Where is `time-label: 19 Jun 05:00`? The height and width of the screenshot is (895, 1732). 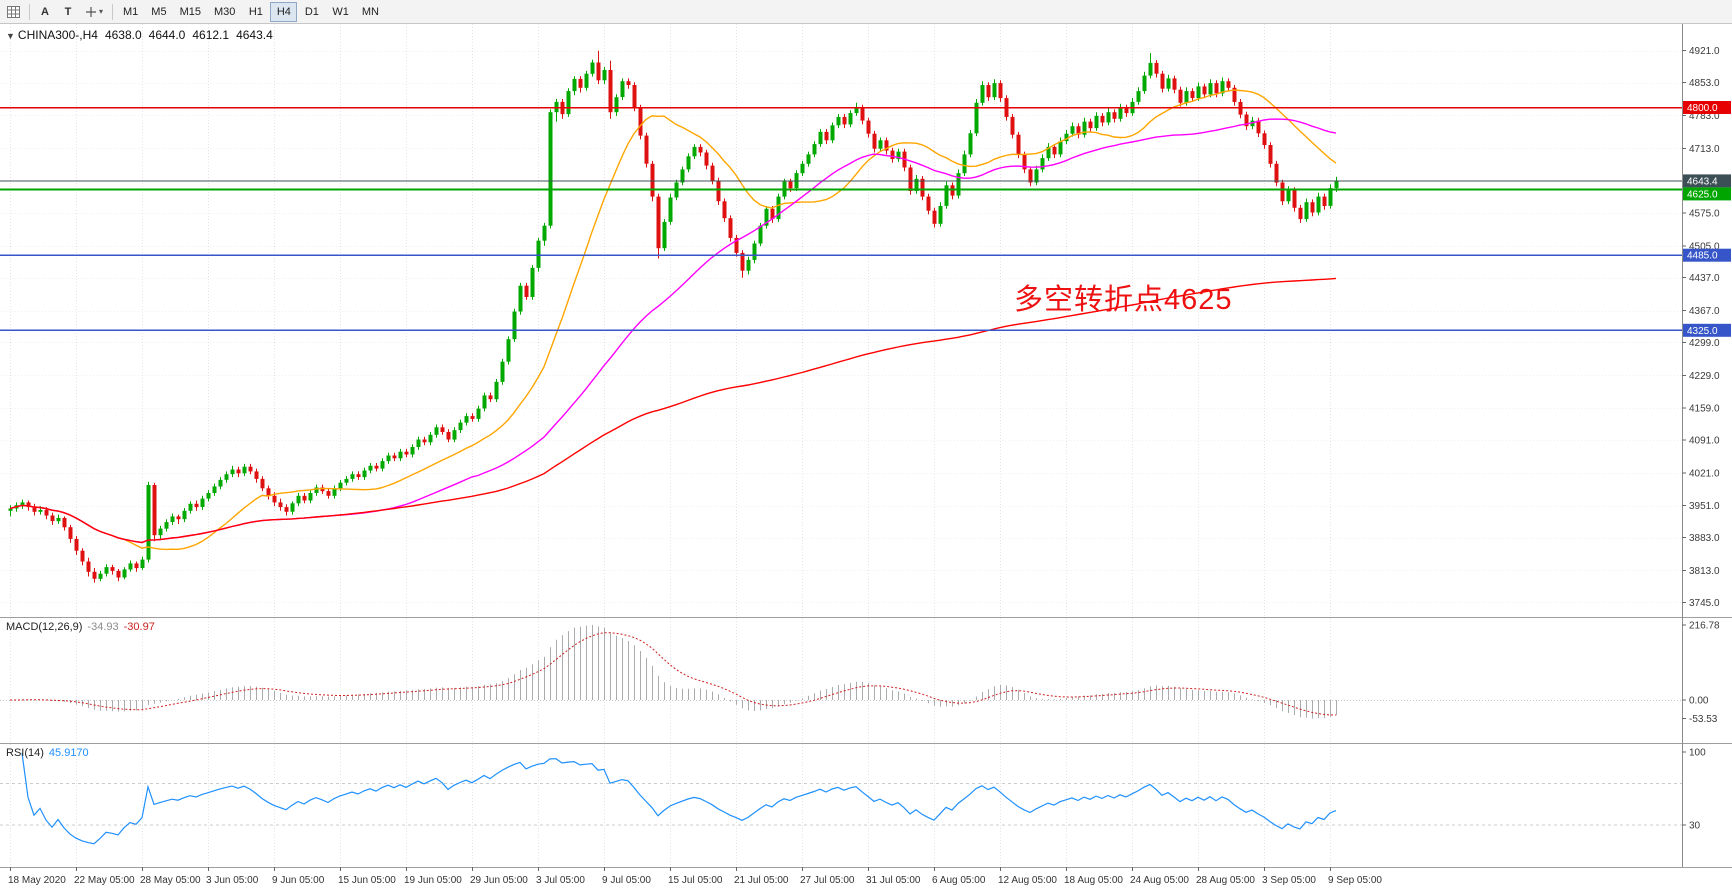 time-label: 19 Jun 05:00 is located at coordinates (433, 880).